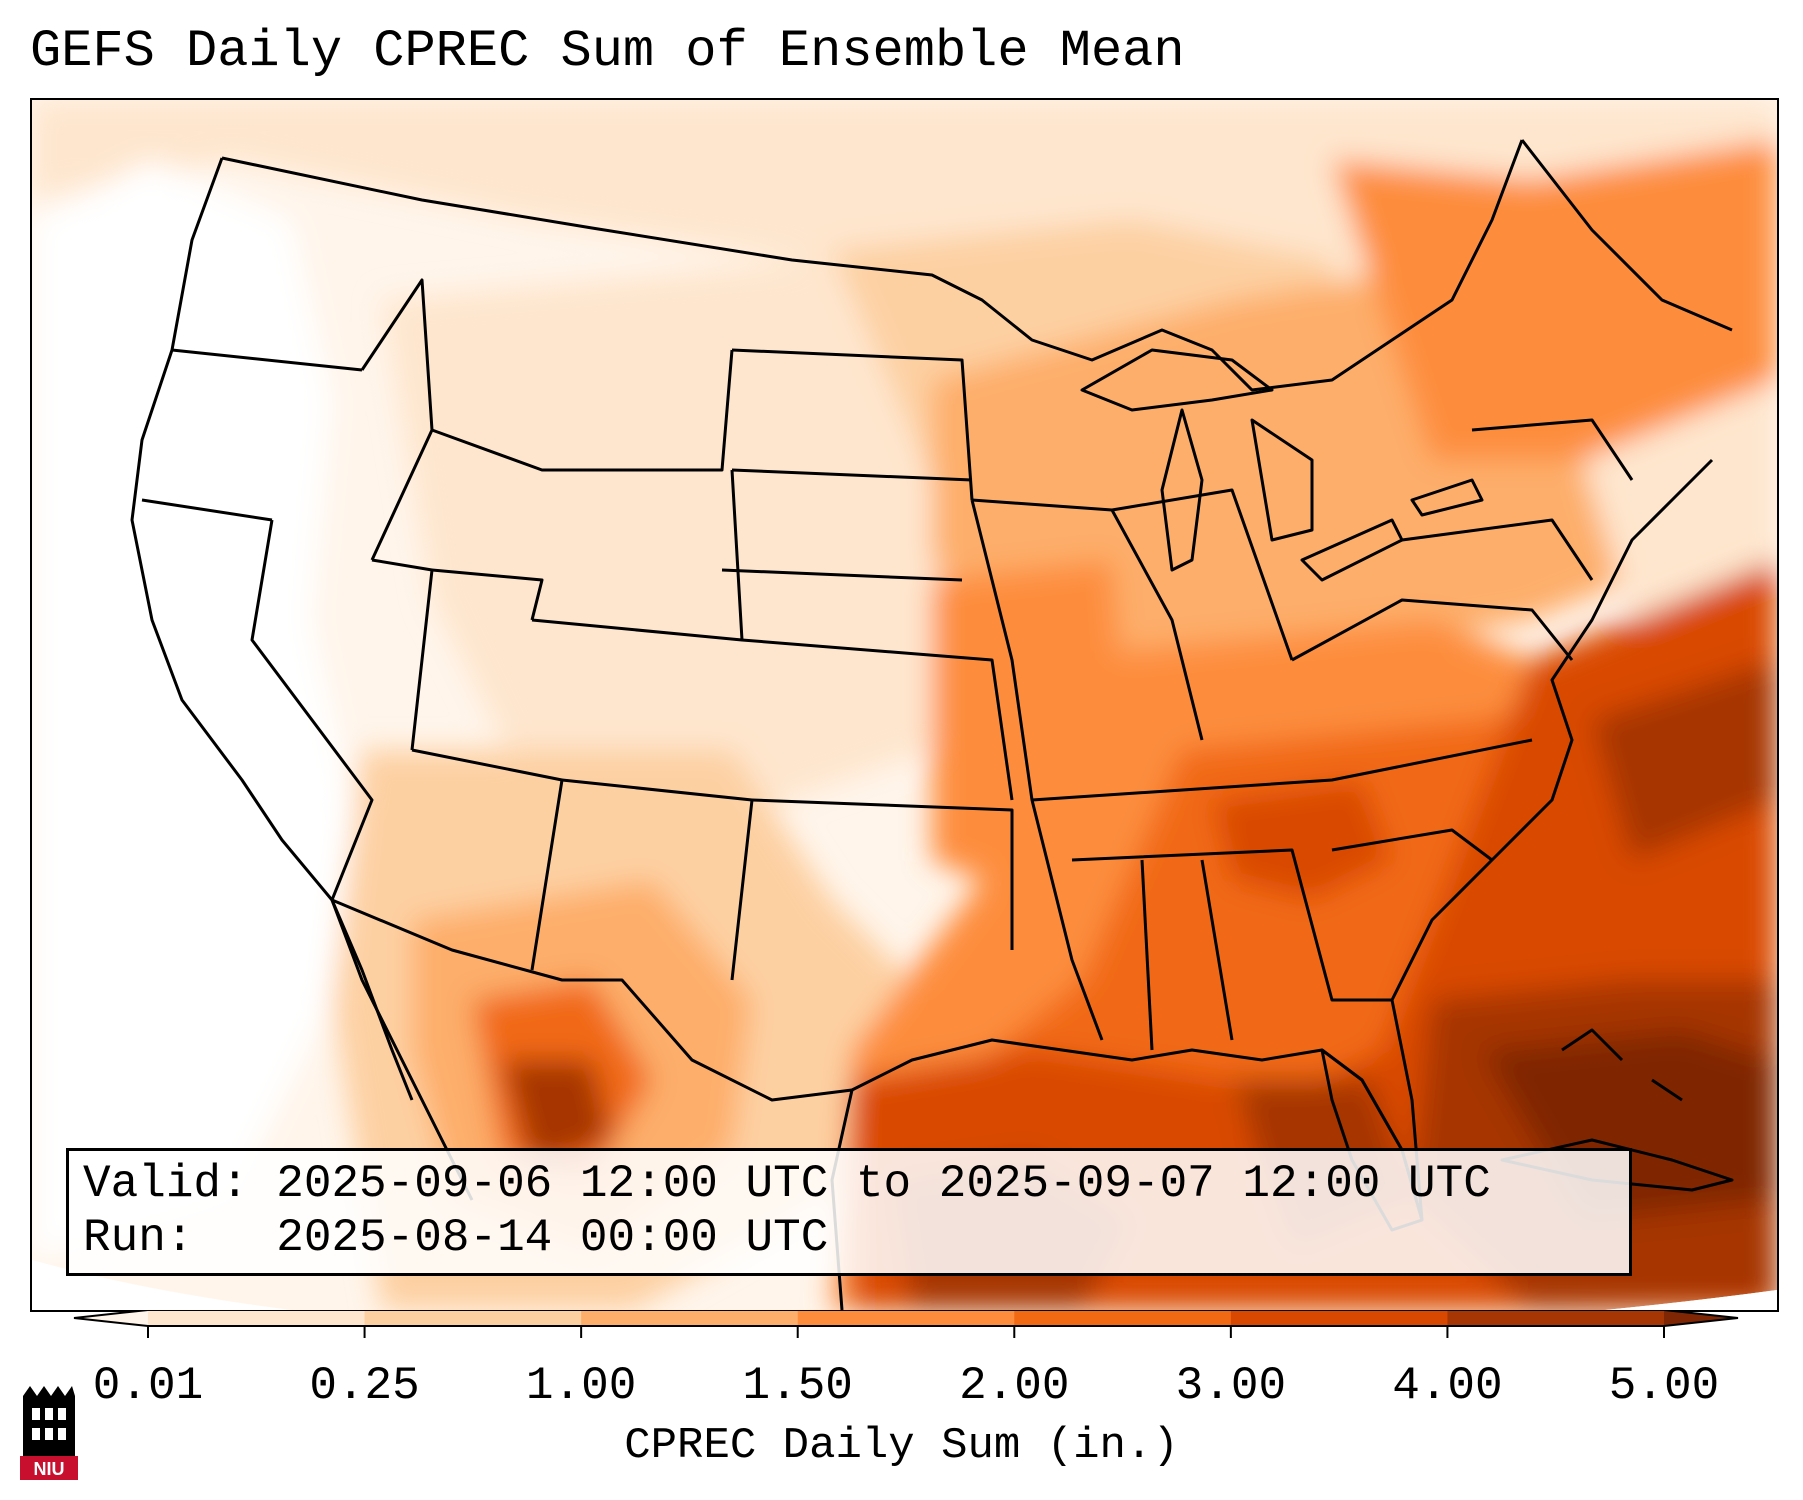  What do you see at coordinates (207, 510) in the screenshot?
I see `state-line-or-ca` at bounding box center [207, 510].